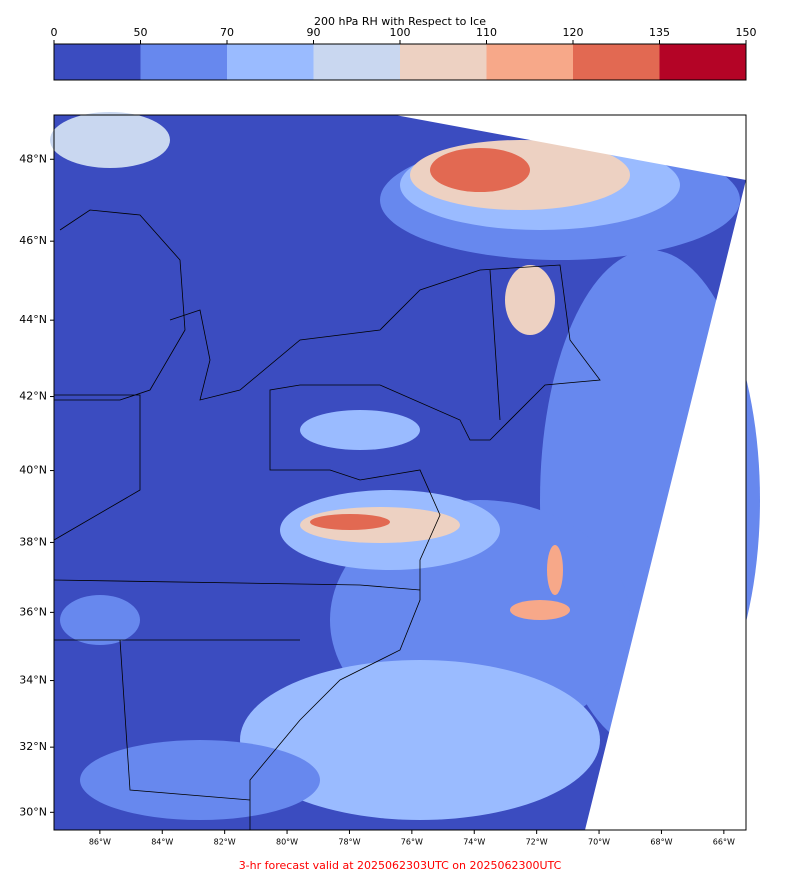 This screenshot has width=800, height=875. Describe the element at coordinates (599, 842) in the screenshot. I see `x-tick-label: 70°W` at that location.